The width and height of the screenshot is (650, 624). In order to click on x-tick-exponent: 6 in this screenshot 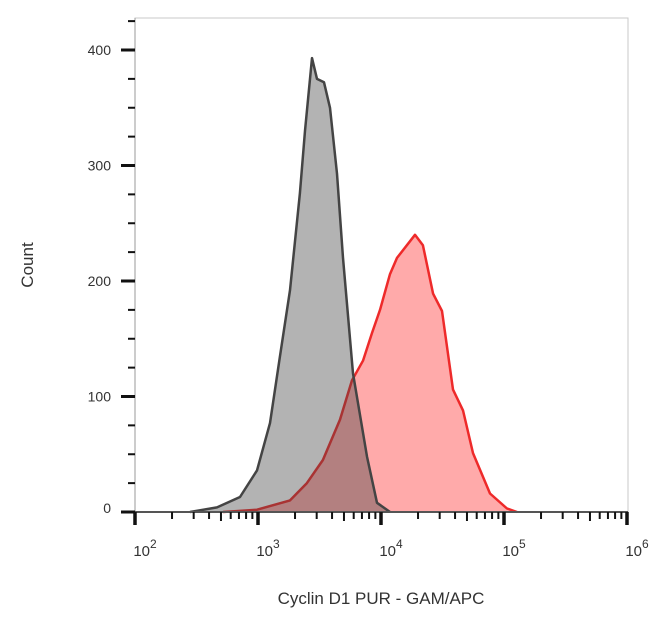, I will do `click(645, 544)`.